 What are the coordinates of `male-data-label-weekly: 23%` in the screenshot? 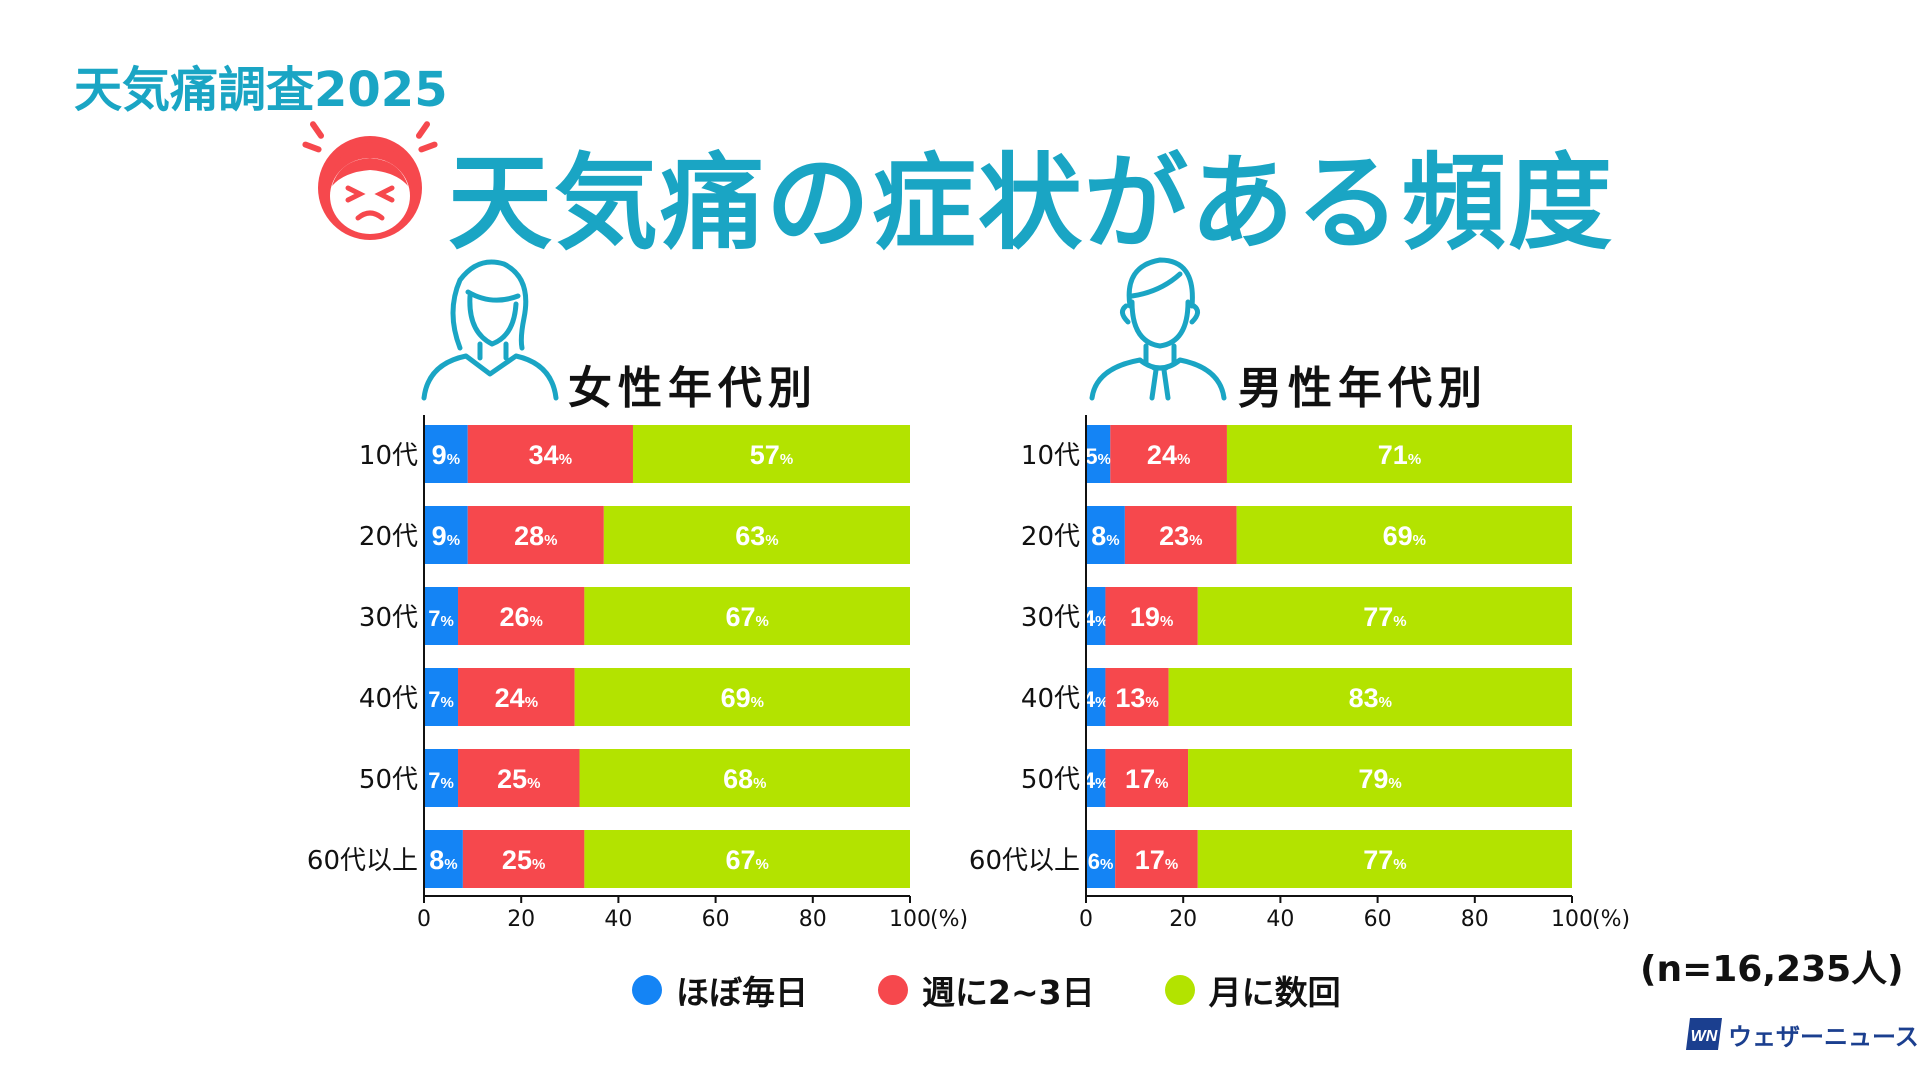 It's located at (1180, 536).